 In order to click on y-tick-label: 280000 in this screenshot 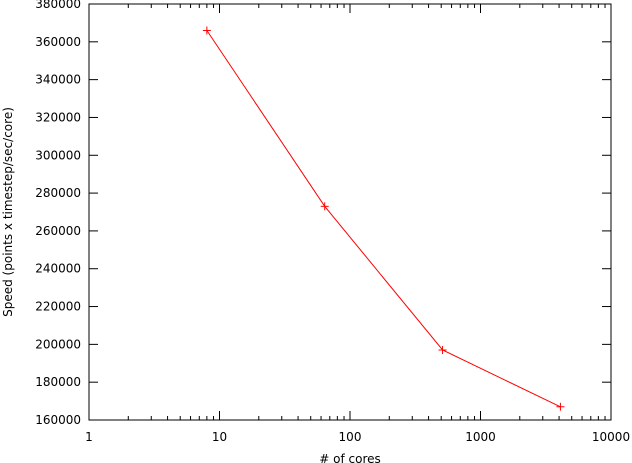, I will do `click(58, 193)`.